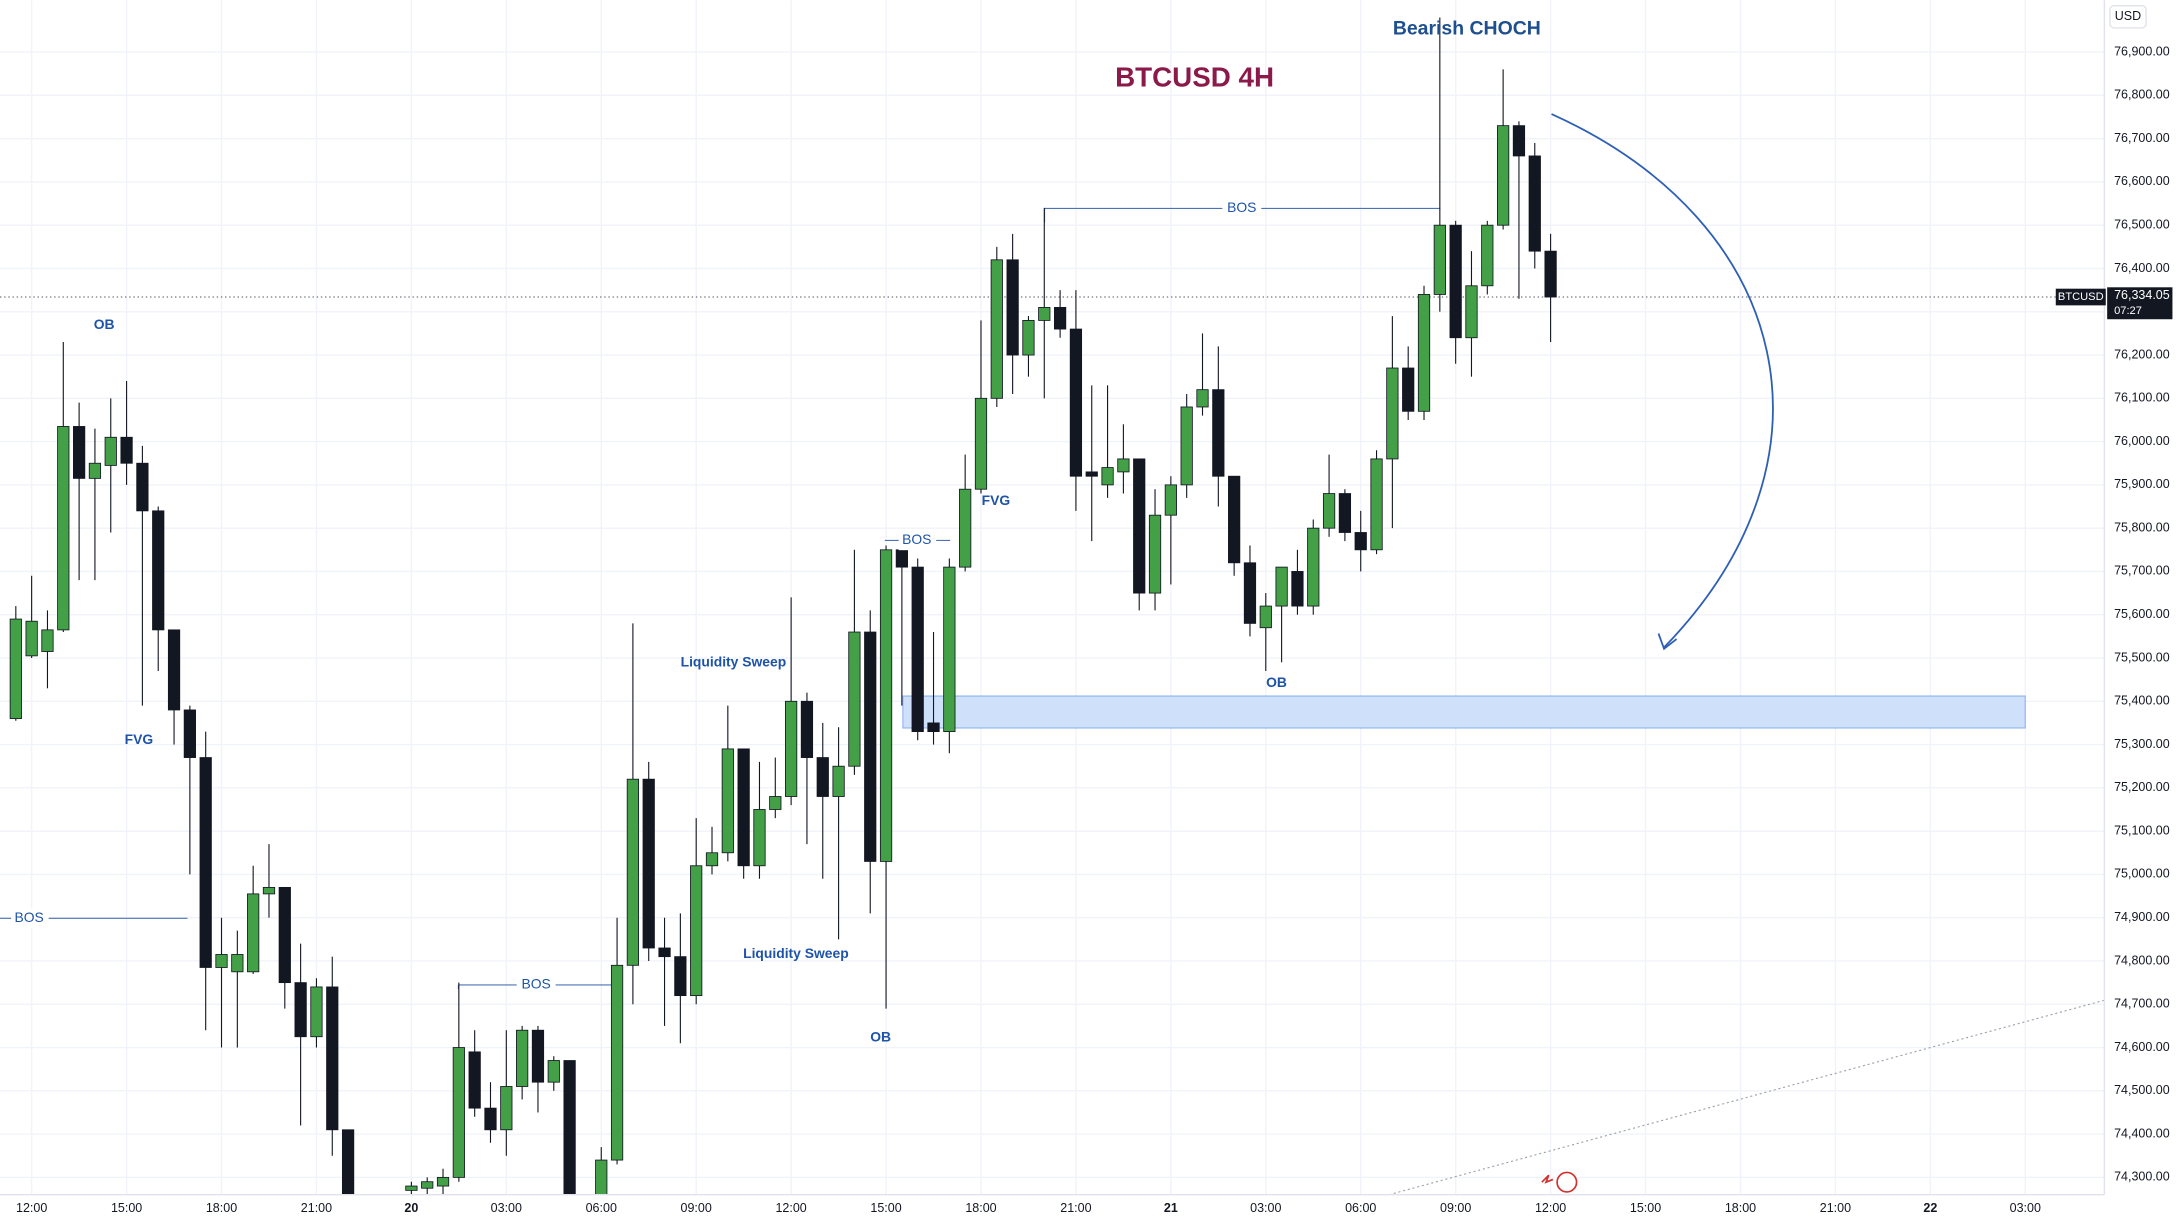 This screenshot has width=2178, height=1224. Describe the element at coordinates (2142, 224) in the screenshot. I see `y-tick-label: 76,500.00` at that location.